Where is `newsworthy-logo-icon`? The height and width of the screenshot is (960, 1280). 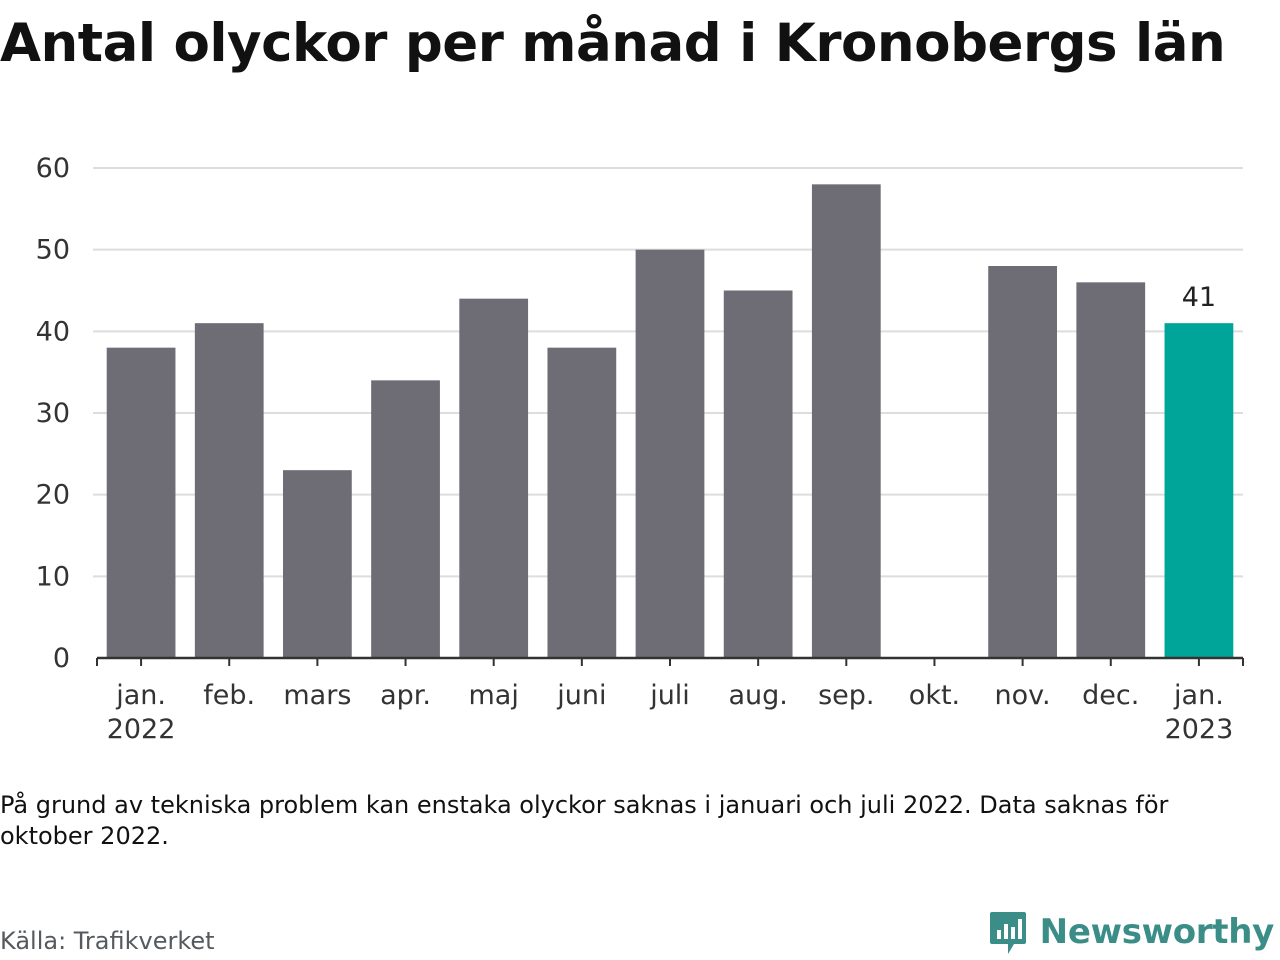
newsworthy-logo-icon is located at coordinates (1007, 933).